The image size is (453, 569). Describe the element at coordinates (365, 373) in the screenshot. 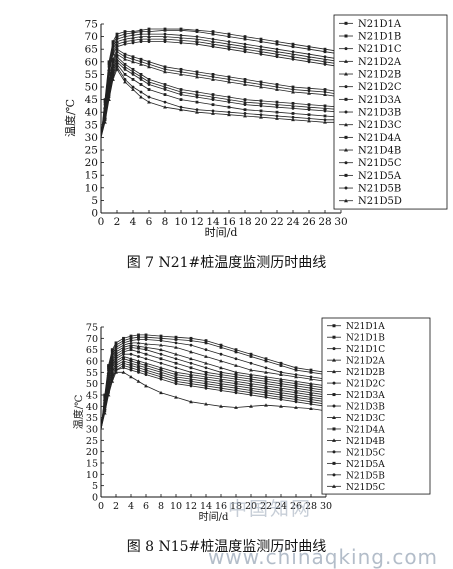

I see `legend-label: N21D2B` at that location.